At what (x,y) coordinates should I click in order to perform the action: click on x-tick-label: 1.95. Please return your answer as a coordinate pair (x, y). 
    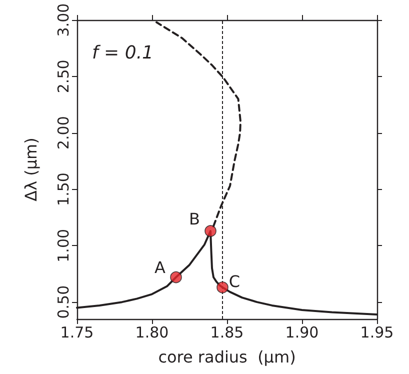
    Looking at the image, I should click on (377, 333).